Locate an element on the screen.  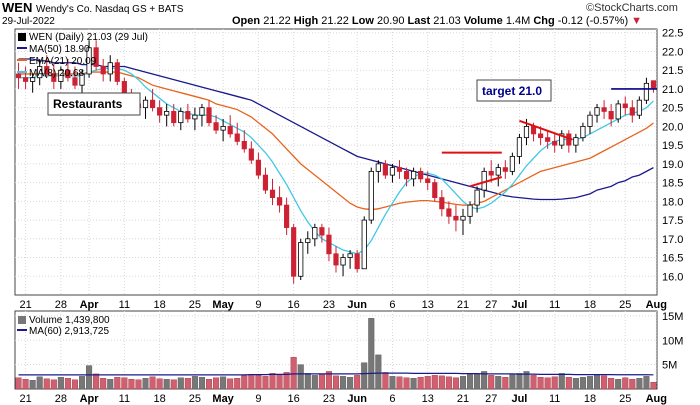
pennant-upper-line is located at coordinates (546, 130).